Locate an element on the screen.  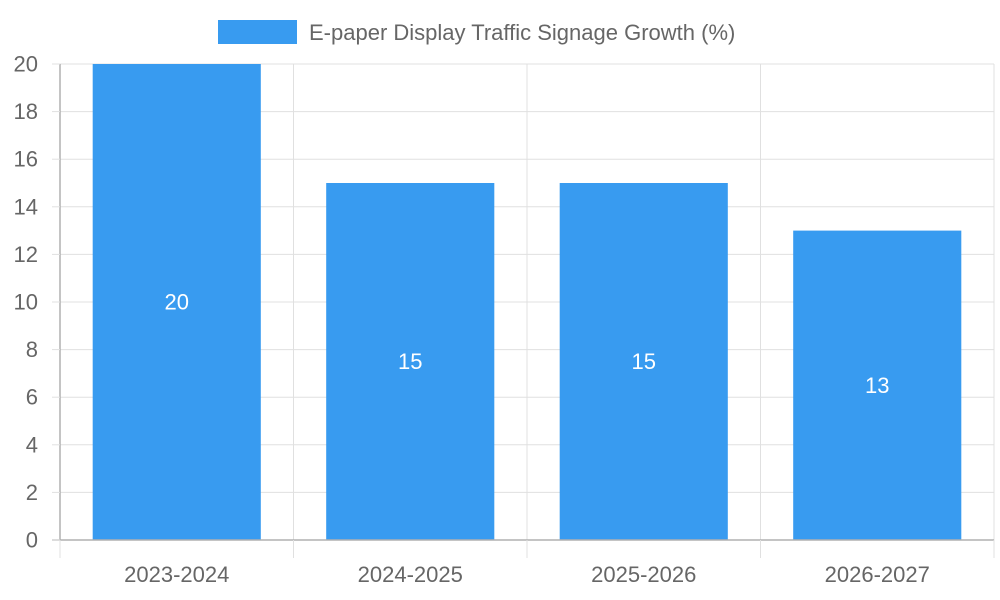
bar-value-label: 13 is located at coordinates (877, 385).